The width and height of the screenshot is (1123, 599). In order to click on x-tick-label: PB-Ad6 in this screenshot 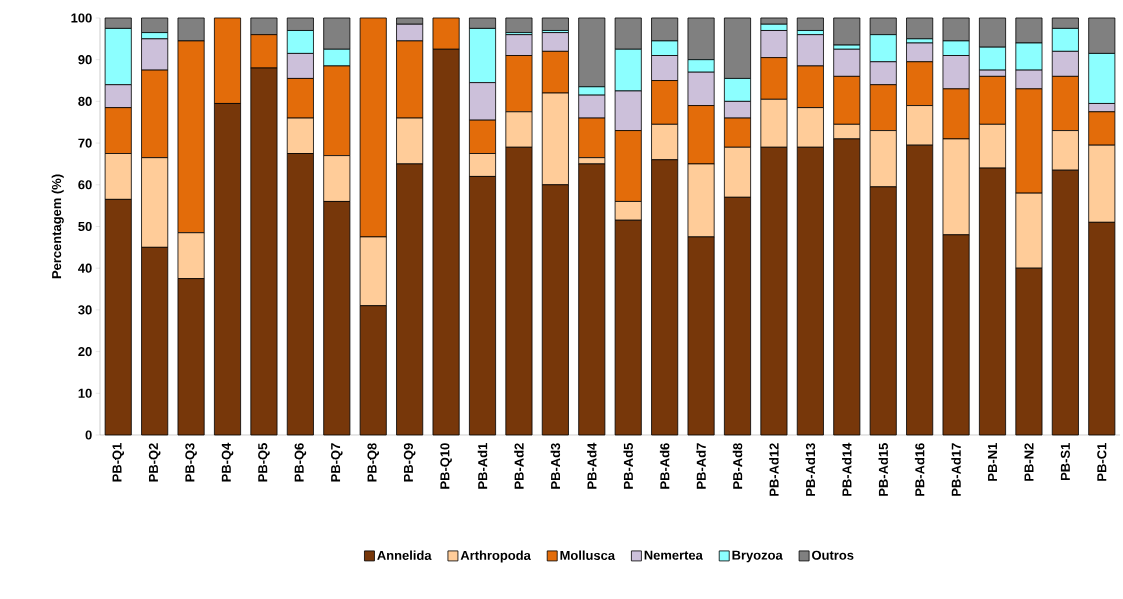, I will do `click(664, 466)`.